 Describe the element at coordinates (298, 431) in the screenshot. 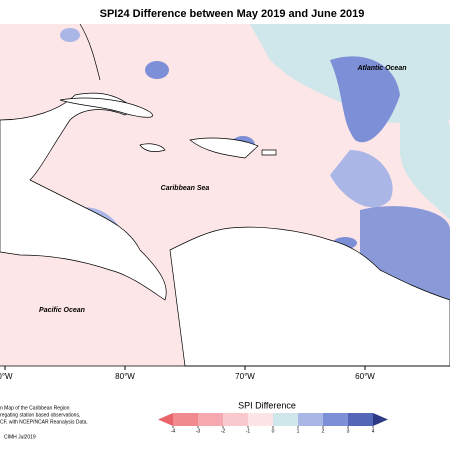

I see `colorbar-tick-label: 1` at that location.